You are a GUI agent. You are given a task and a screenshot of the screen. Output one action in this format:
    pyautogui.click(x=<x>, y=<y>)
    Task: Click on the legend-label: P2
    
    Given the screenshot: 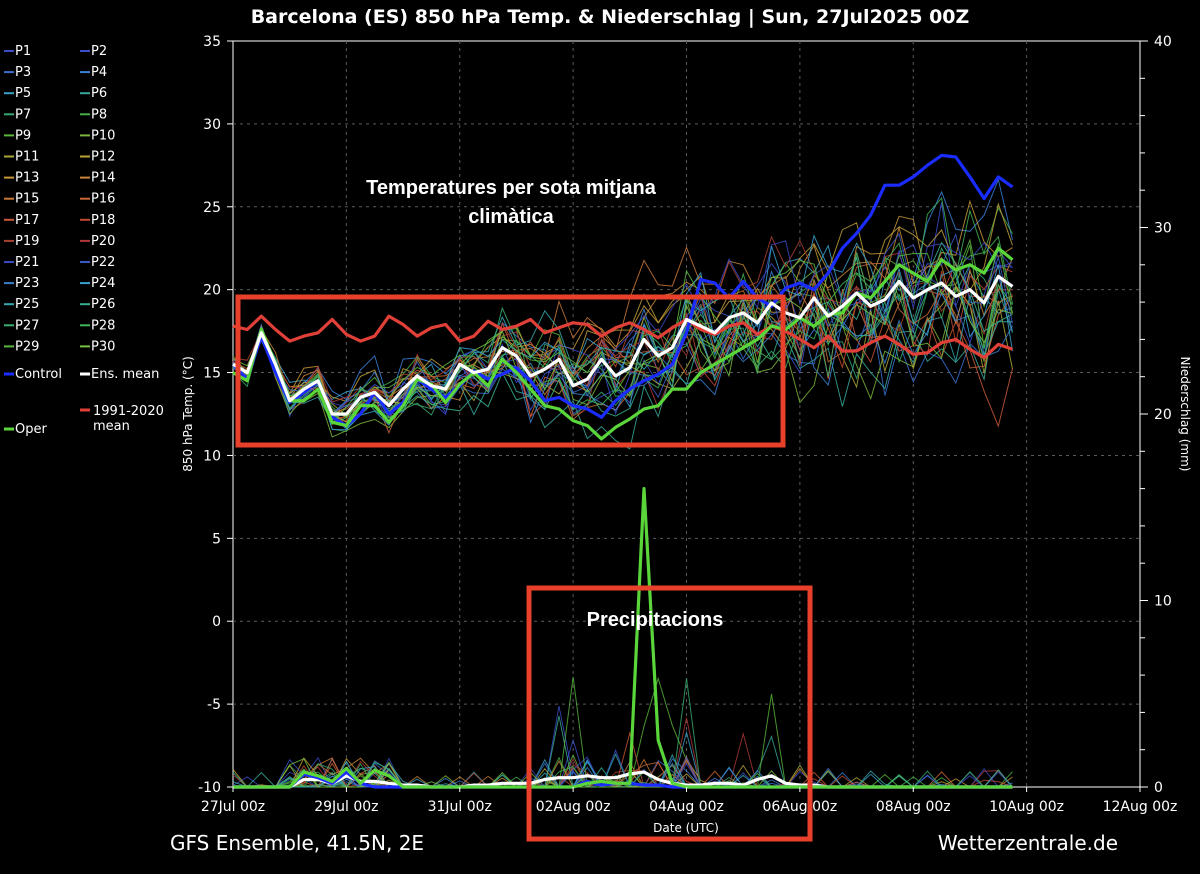 What is the action you would take?
    pyautogui.click(x=99, y=51)
    